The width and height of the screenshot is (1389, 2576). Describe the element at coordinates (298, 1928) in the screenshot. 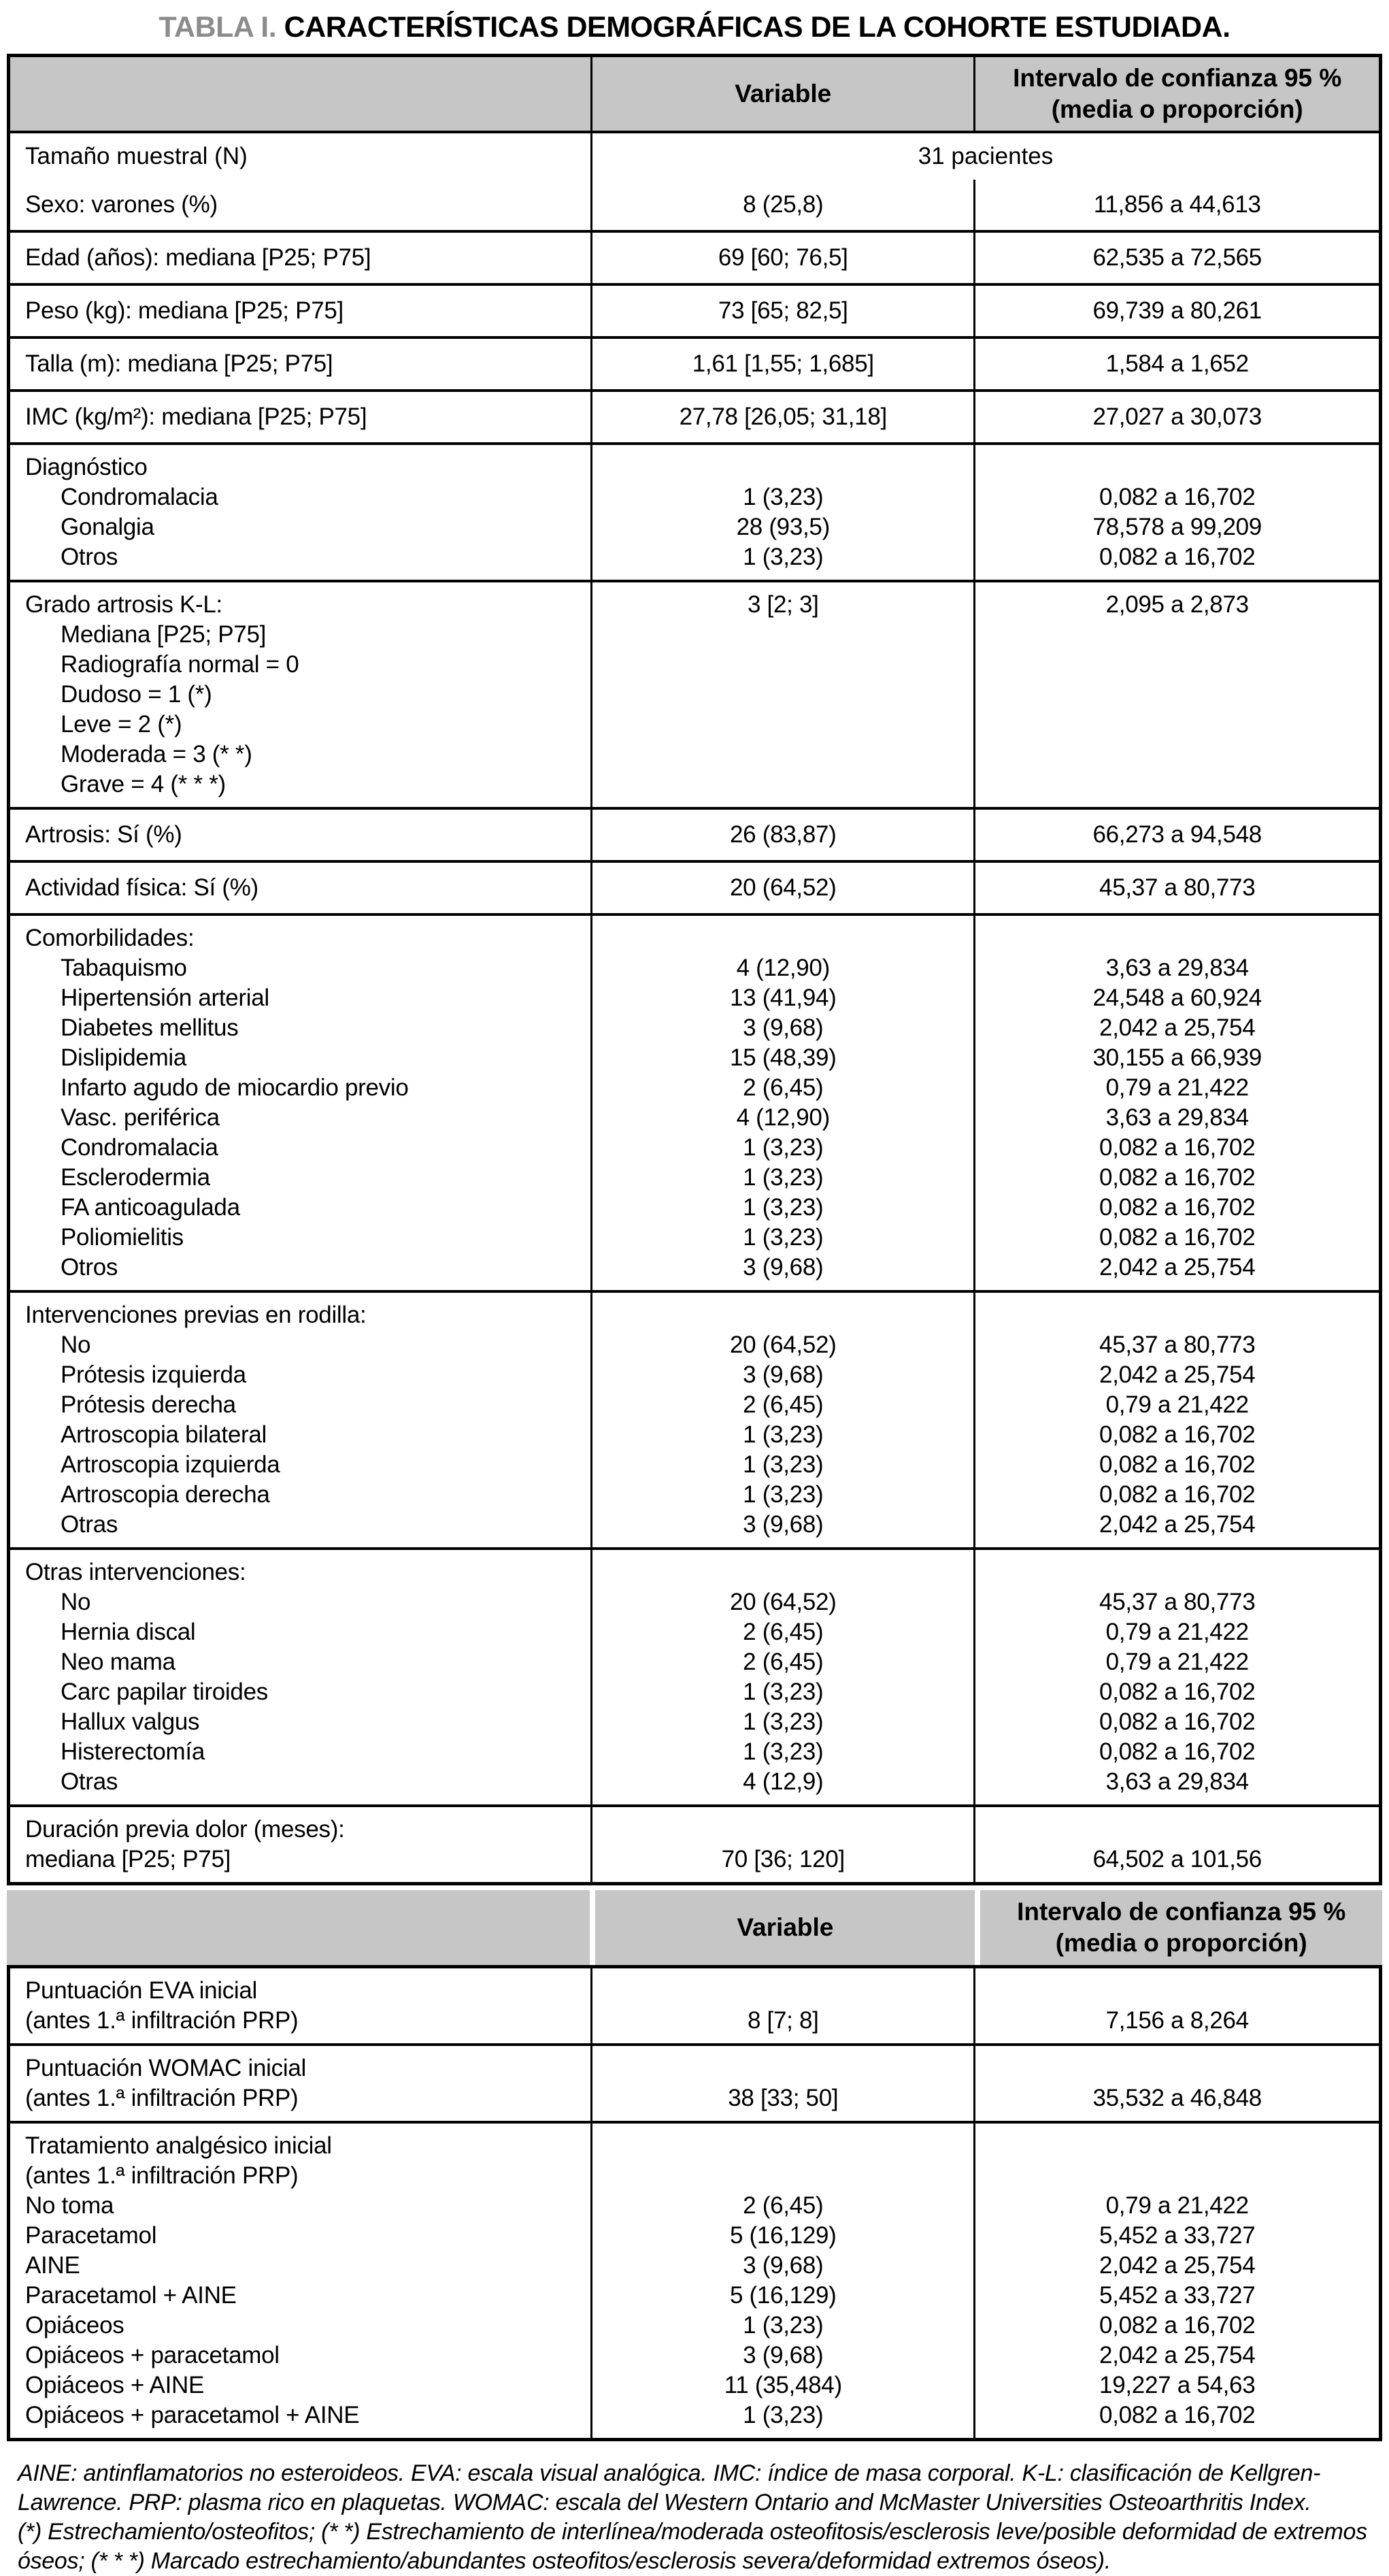

I see `header2-cell-empty` at that location.